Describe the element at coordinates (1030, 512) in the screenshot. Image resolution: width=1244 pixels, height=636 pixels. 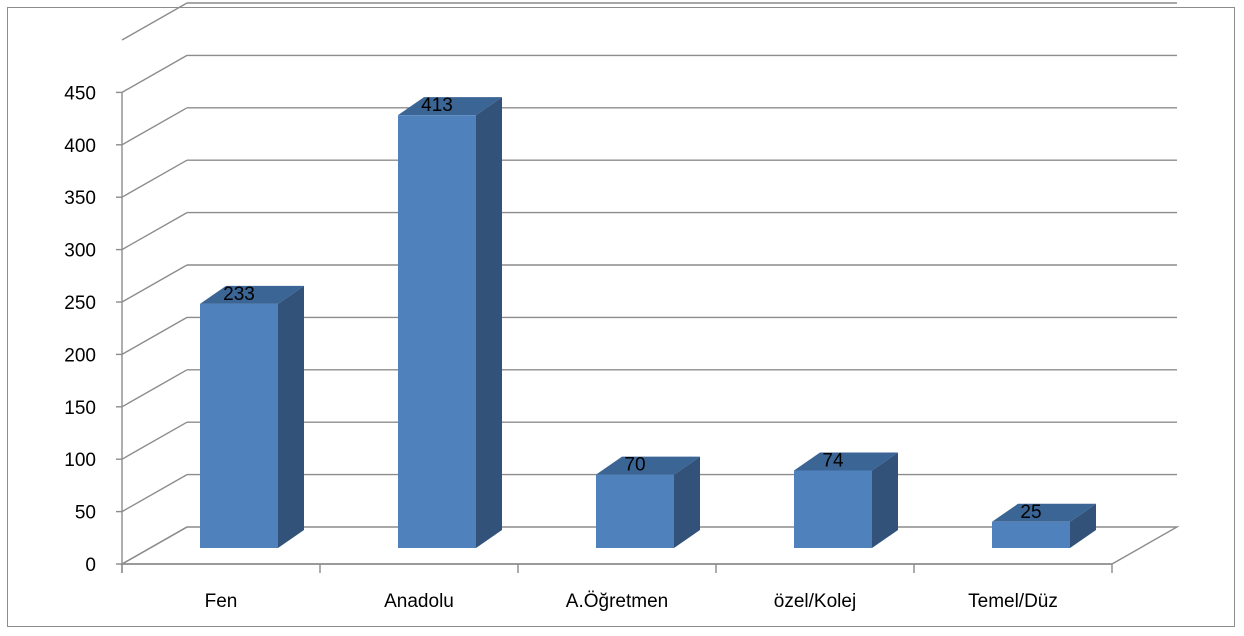
I see `data-label: 25` at that location.